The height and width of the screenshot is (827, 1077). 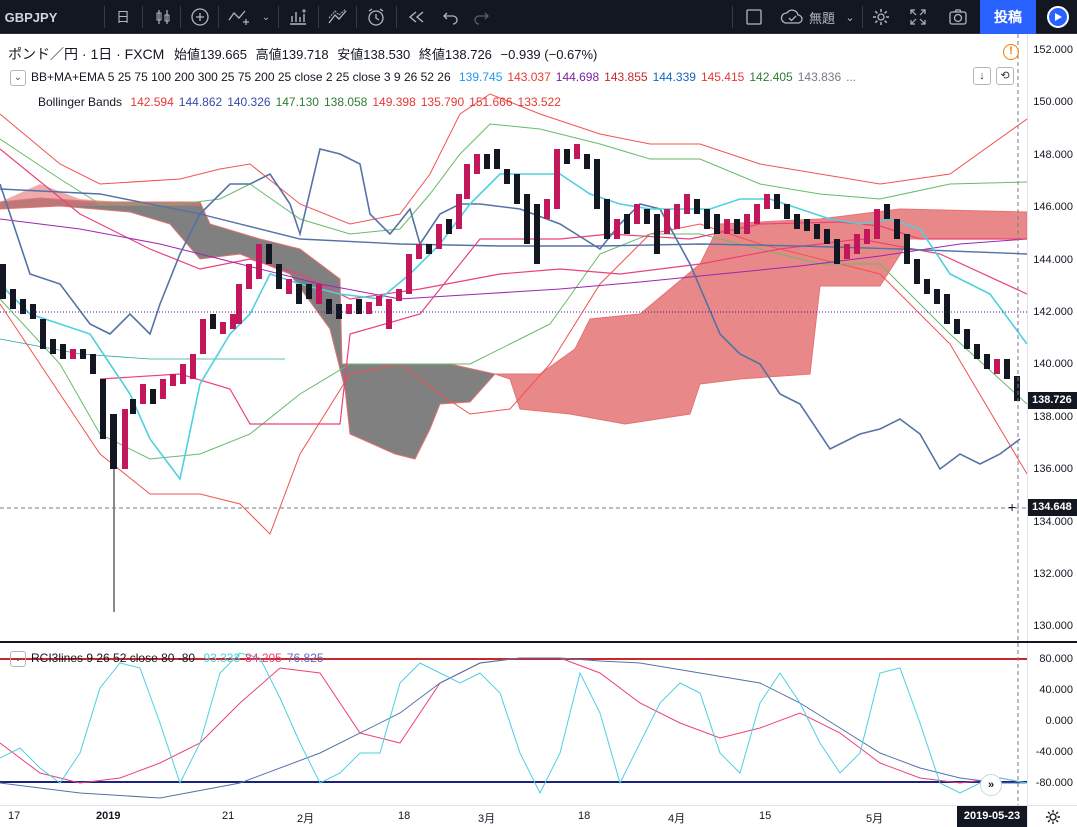 I want to click on replay-icon, so click(x=416, y=17).